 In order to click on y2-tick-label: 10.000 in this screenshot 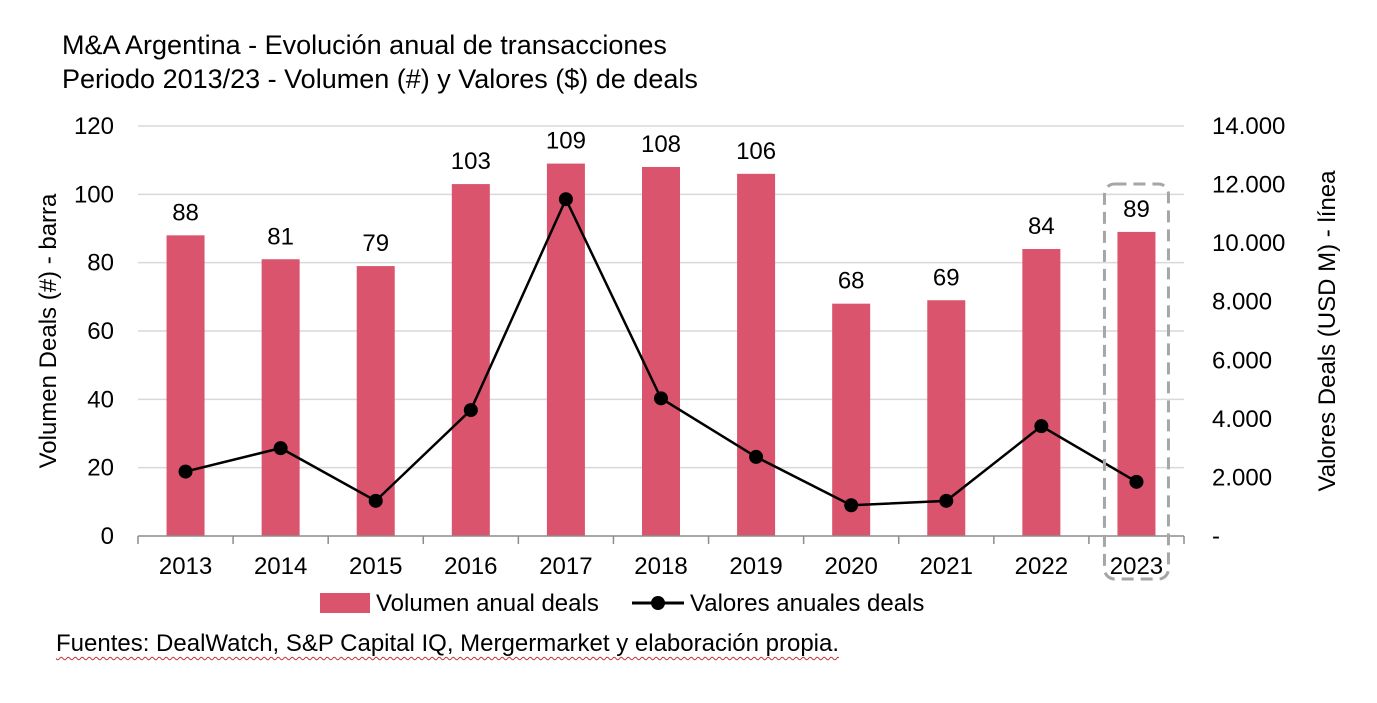, I will do `click(1248, 243)`.